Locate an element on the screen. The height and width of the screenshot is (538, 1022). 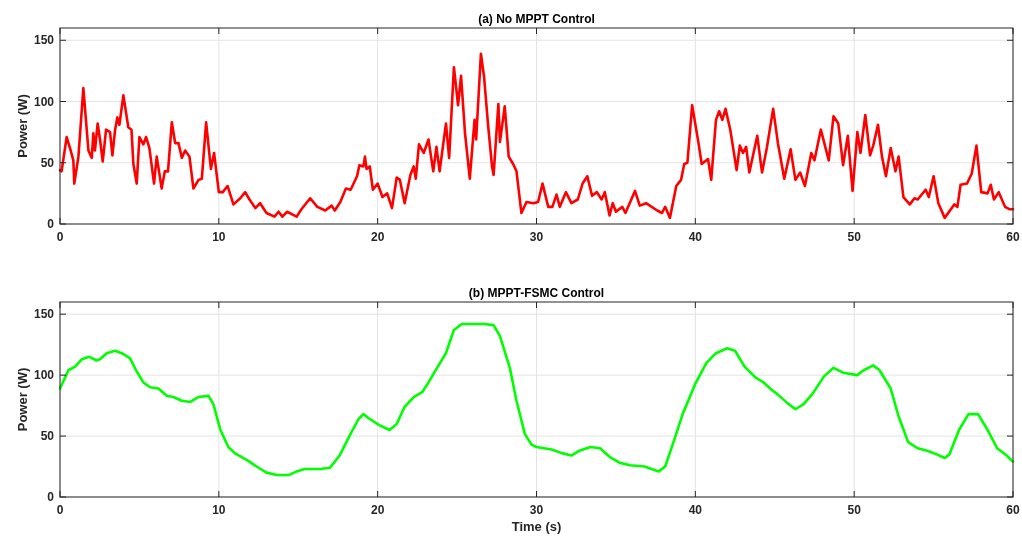
chart-title: (a) No MPPT Control is located at coordinates (536, 19).